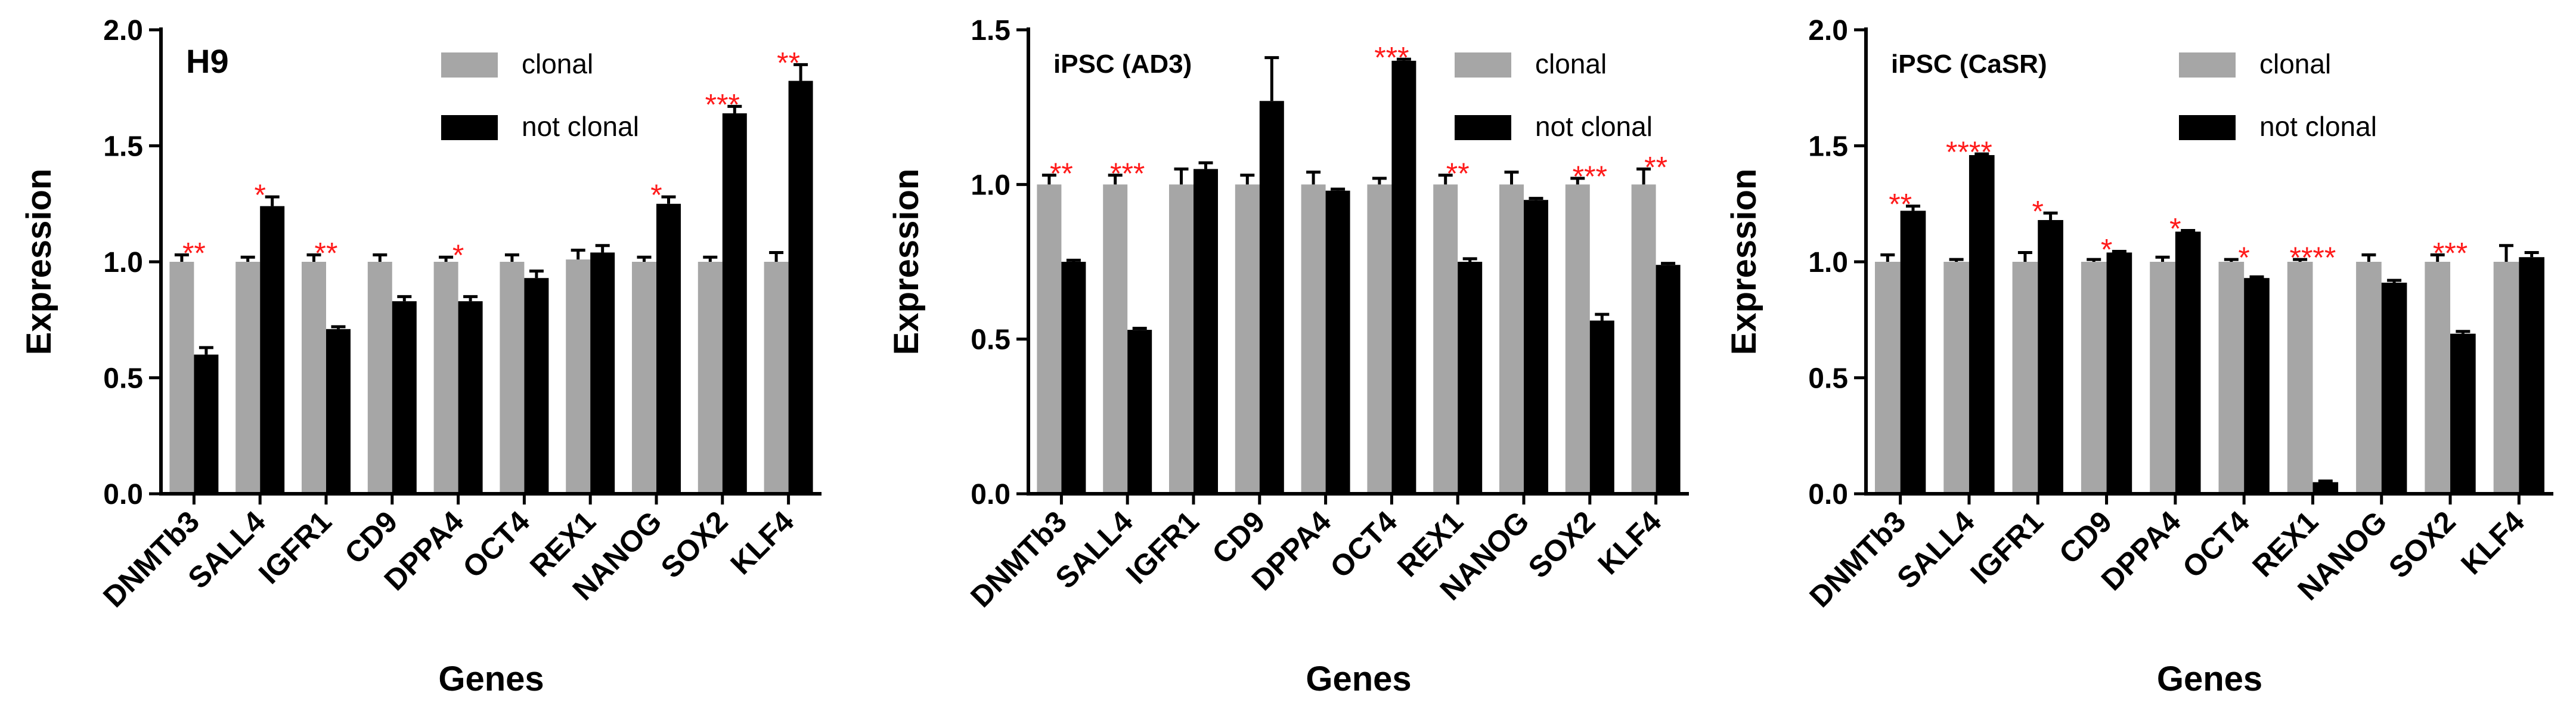 The image size is (2576, 718). Describe the element at coordinates (1935, 550) in the screenshot. I see `x-tick-label: SALL4` at that location.